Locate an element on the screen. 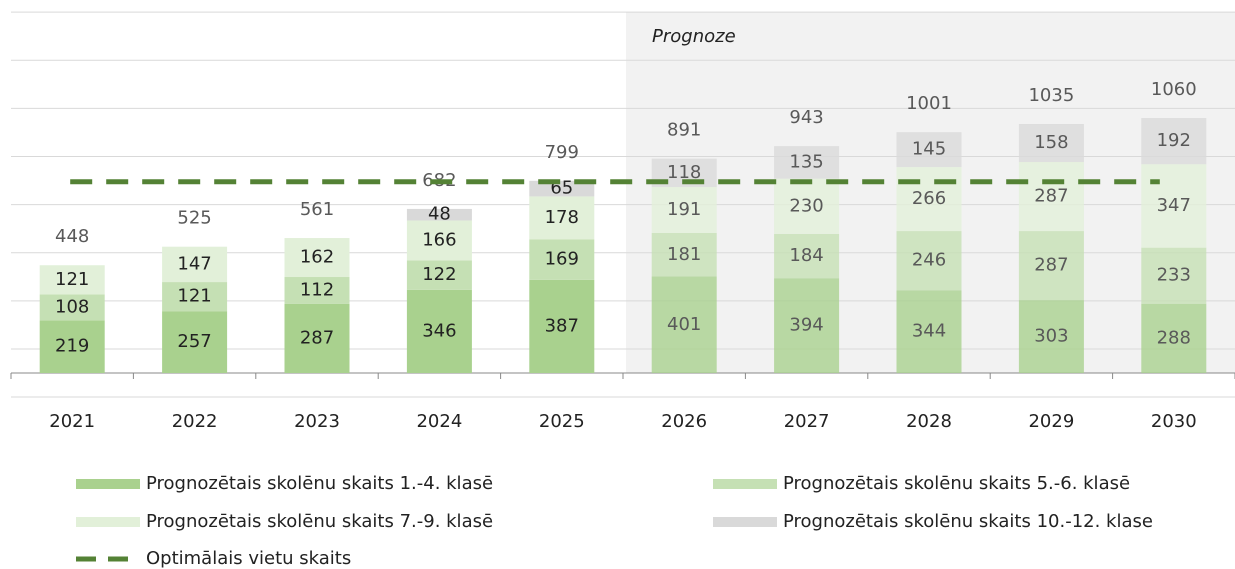  legend-label: Prognozētais skolēnu skaits 1.-4. klasē is located at coordinates (319, 483).